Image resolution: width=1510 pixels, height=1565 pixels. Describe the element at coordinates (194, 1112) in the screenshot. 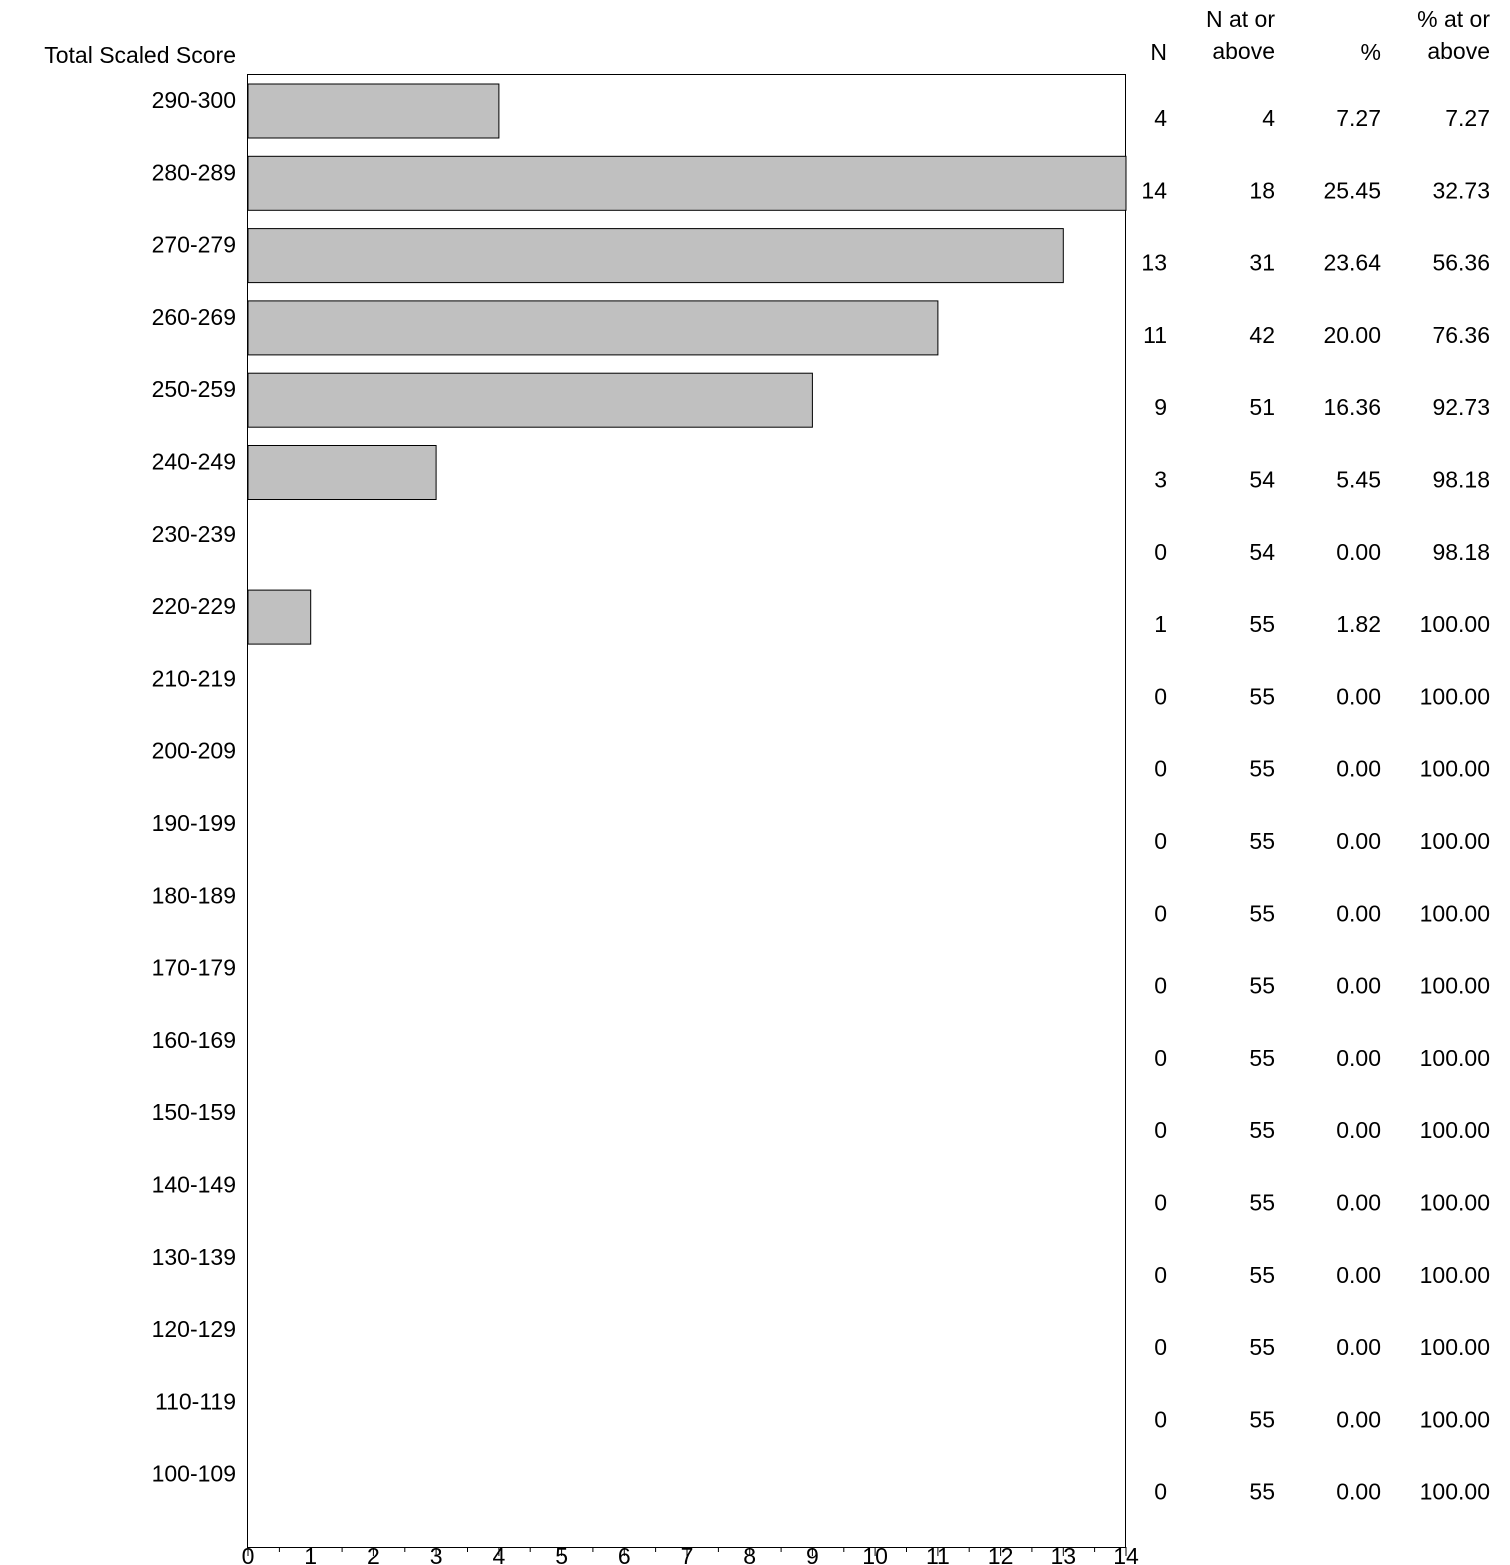

I see `category-label: 150-159` at that location.